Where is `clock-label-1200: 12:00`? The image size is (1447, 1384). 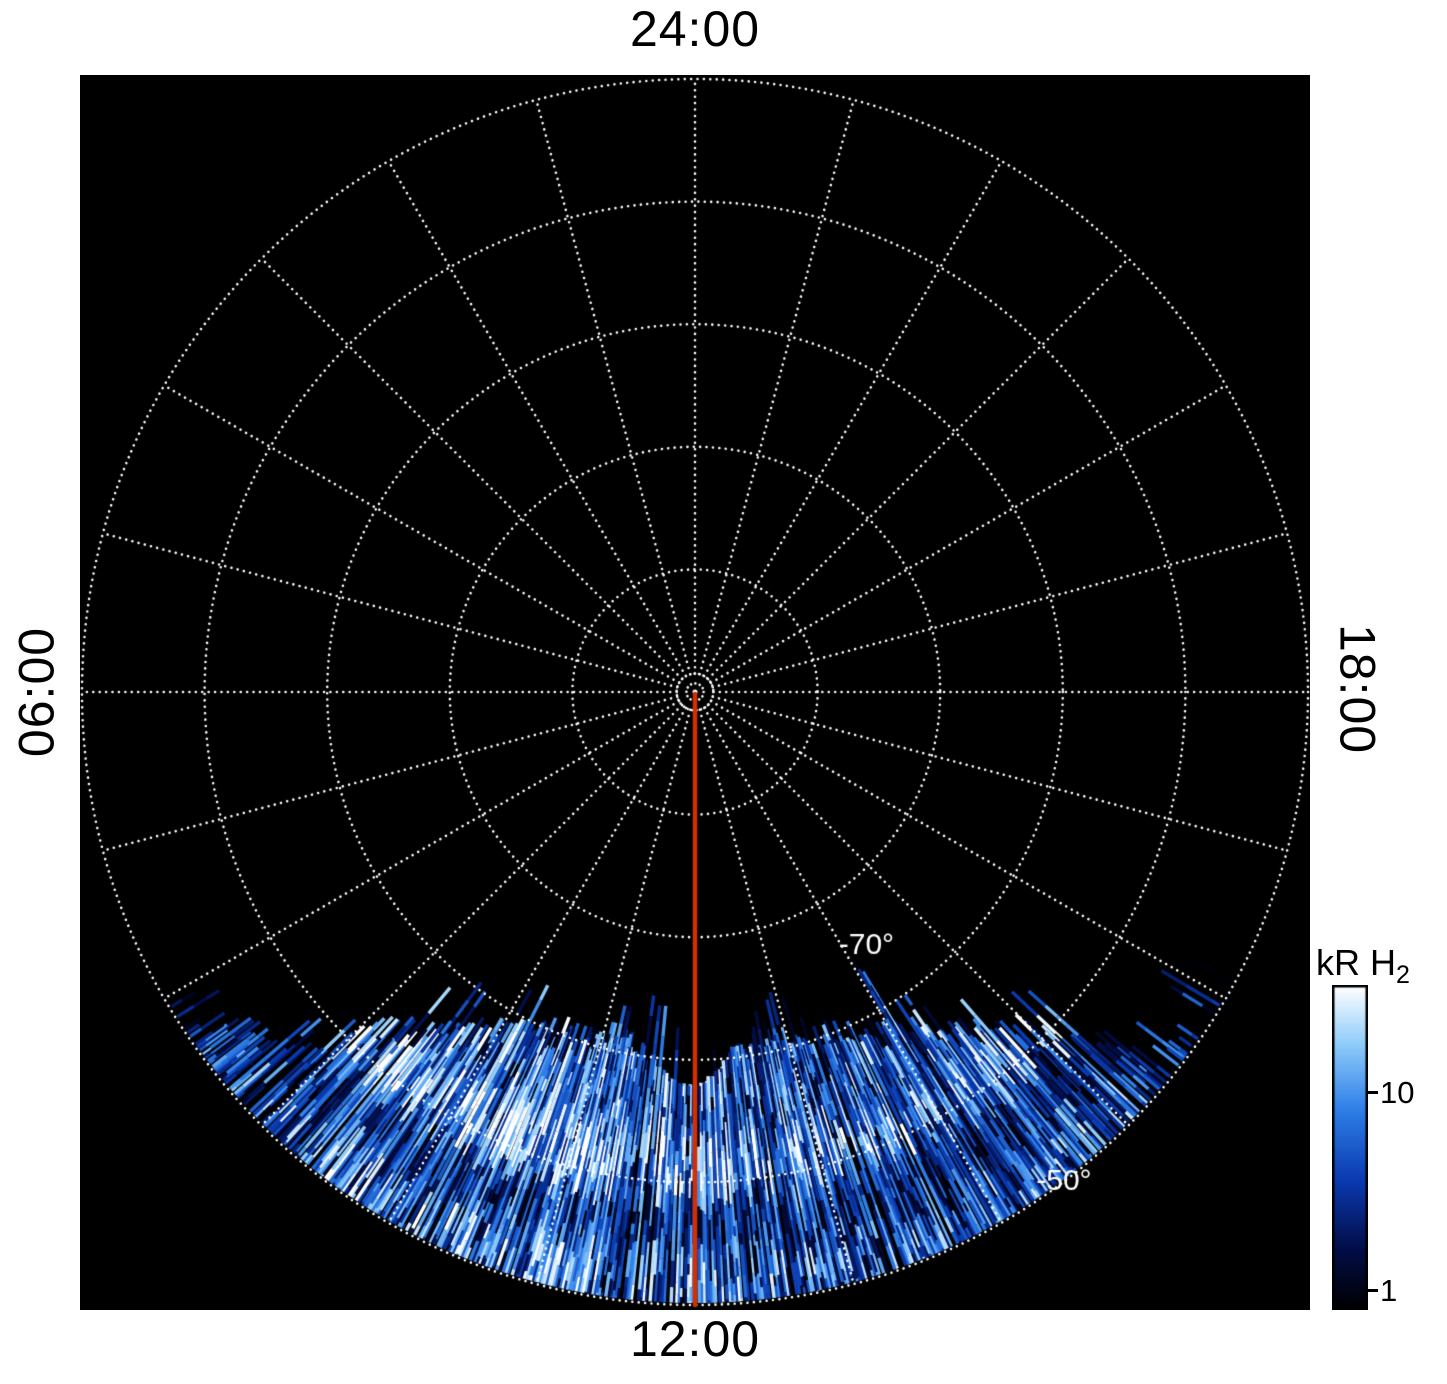 clock-label-1200: 12:00 is located at coordinates (695, 1339).